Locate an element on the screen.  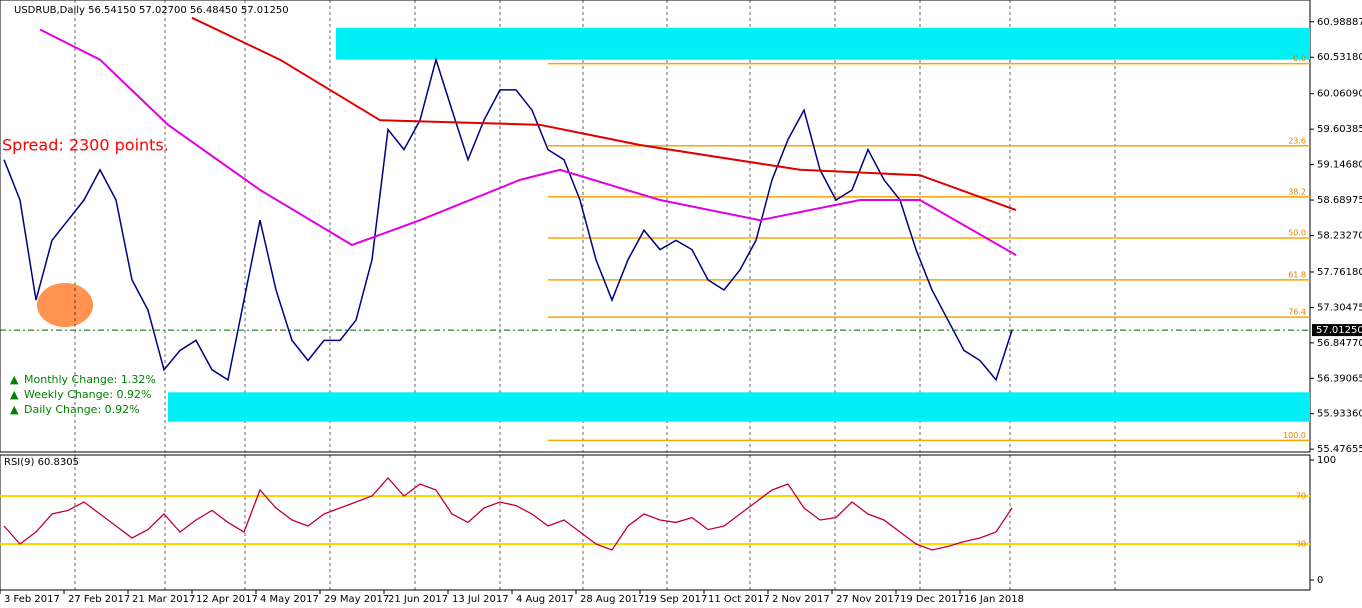
fib-label: 0.0 is located at coordinates (1299, 58).